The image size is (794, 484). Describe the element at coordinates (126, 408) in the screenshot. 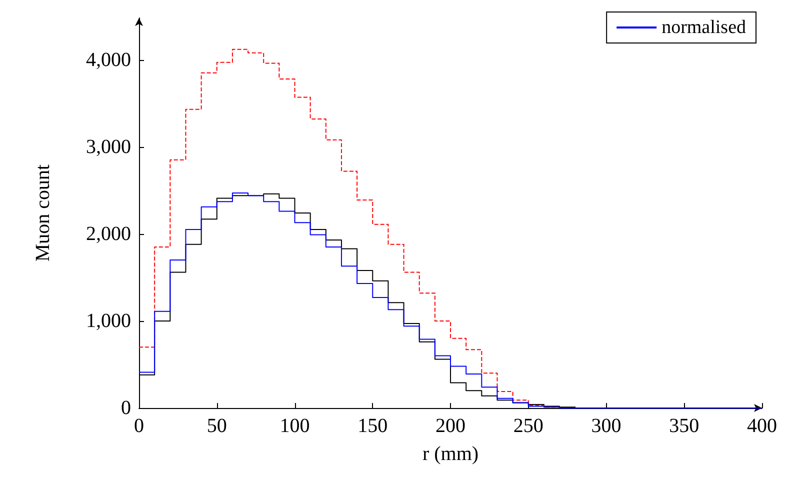

I see `y-tick-label: 0` at that location.